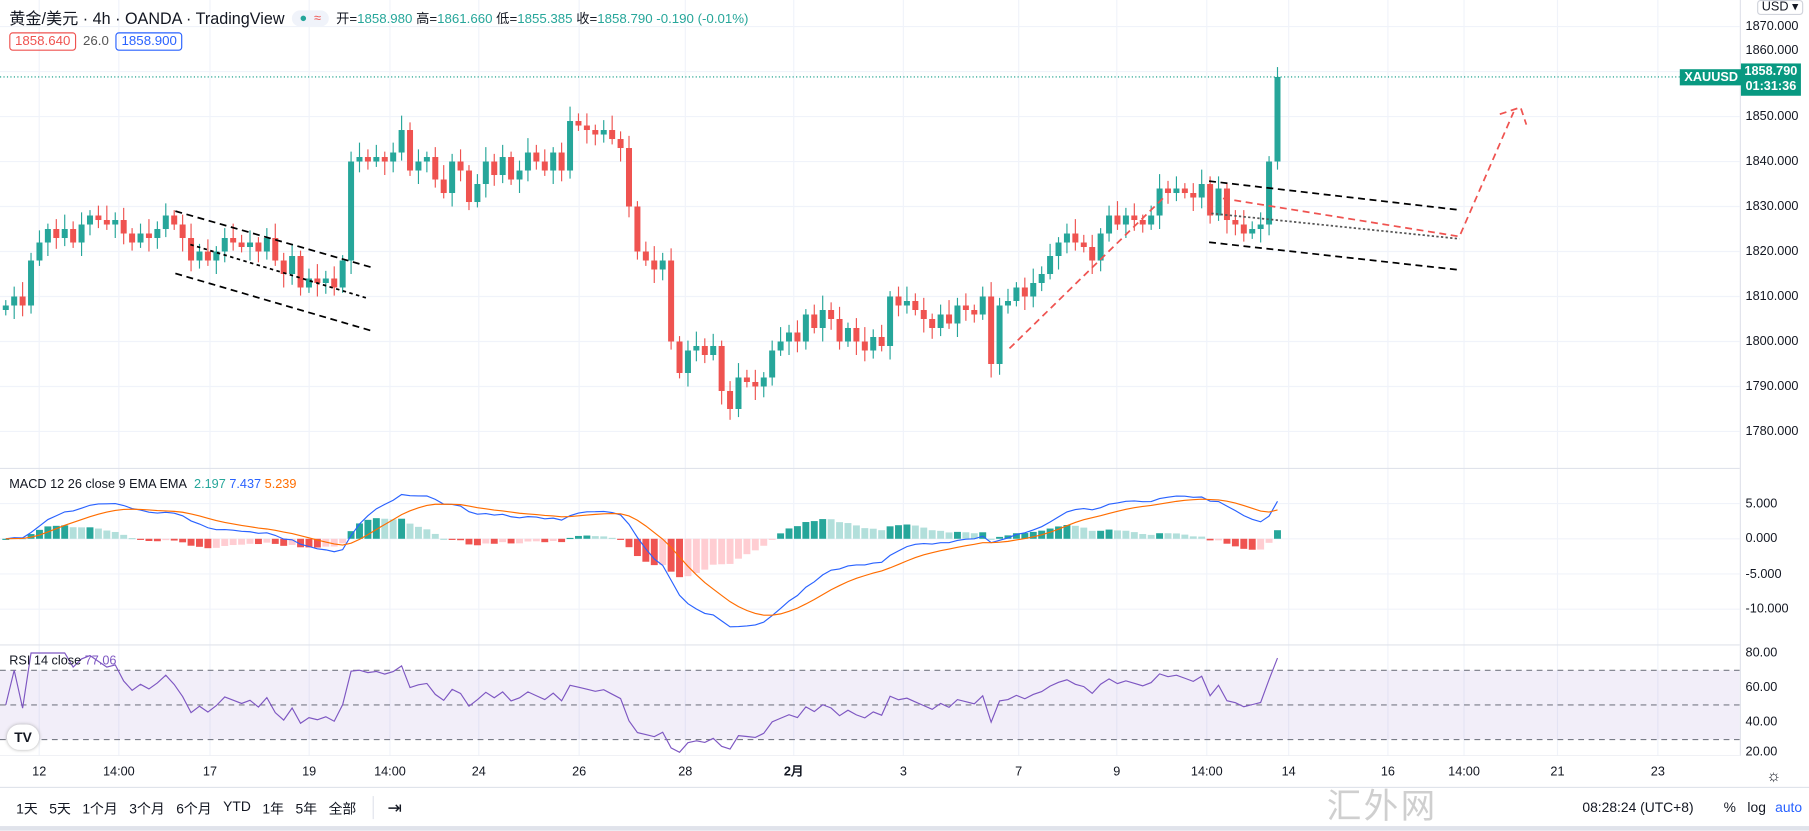  I want to click on percent-toggle: %, so click(1729, 807).